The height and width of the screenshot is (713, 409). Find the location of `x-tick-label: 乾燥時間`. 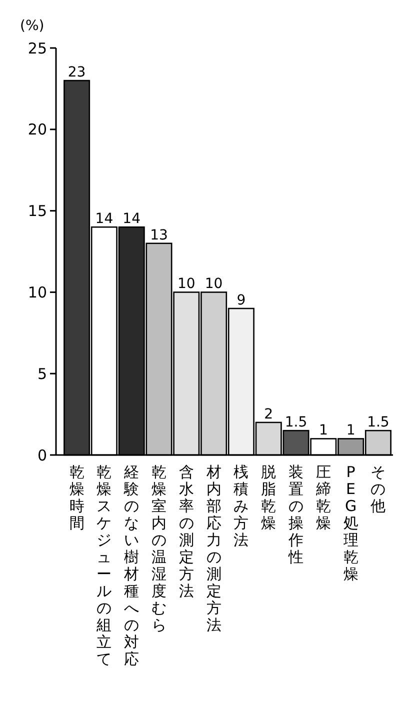

x-tick-label: 乾燥時間 is located at coordinates (76, 497).